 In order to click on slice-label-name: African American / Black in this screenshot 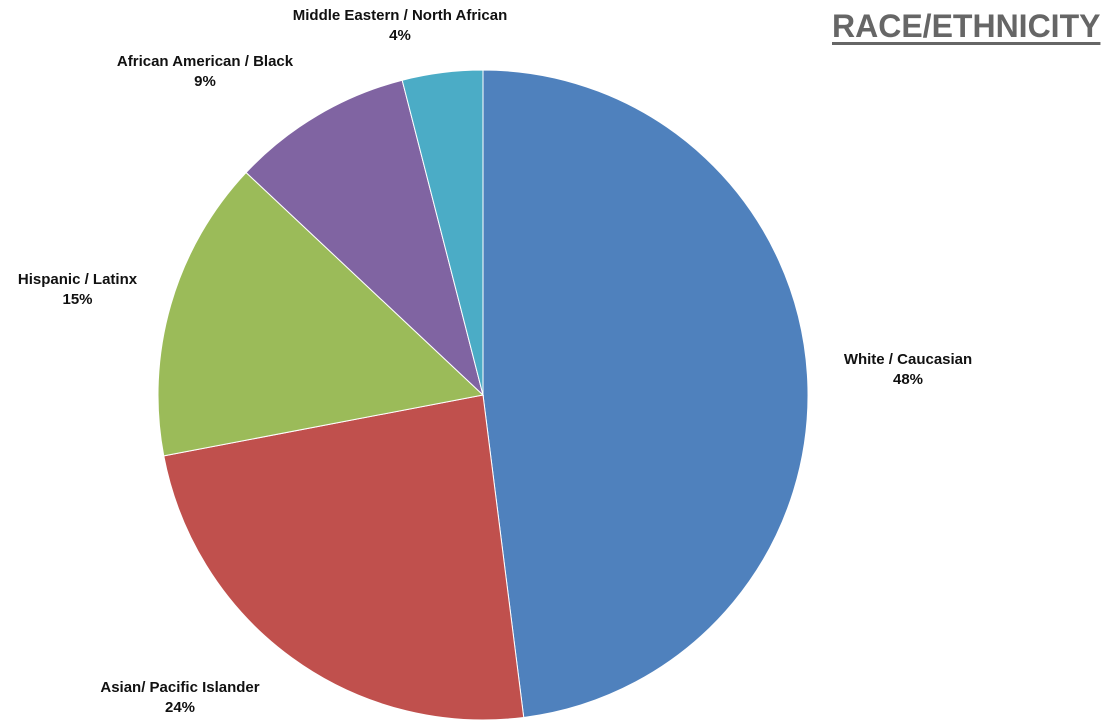, I will do `click(205, 61)`.